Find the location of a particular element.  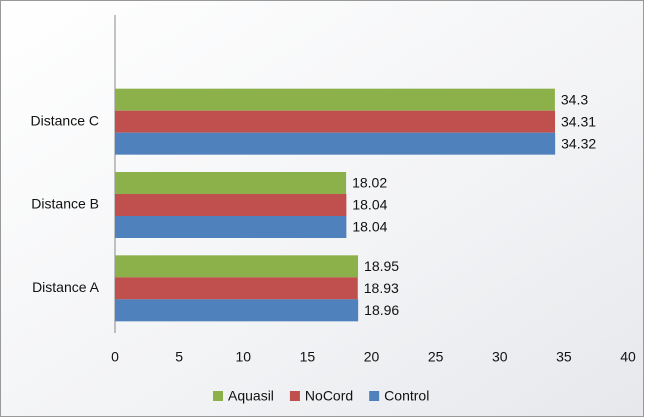

data-label: 34.32 is located at coordinates (578, 143).